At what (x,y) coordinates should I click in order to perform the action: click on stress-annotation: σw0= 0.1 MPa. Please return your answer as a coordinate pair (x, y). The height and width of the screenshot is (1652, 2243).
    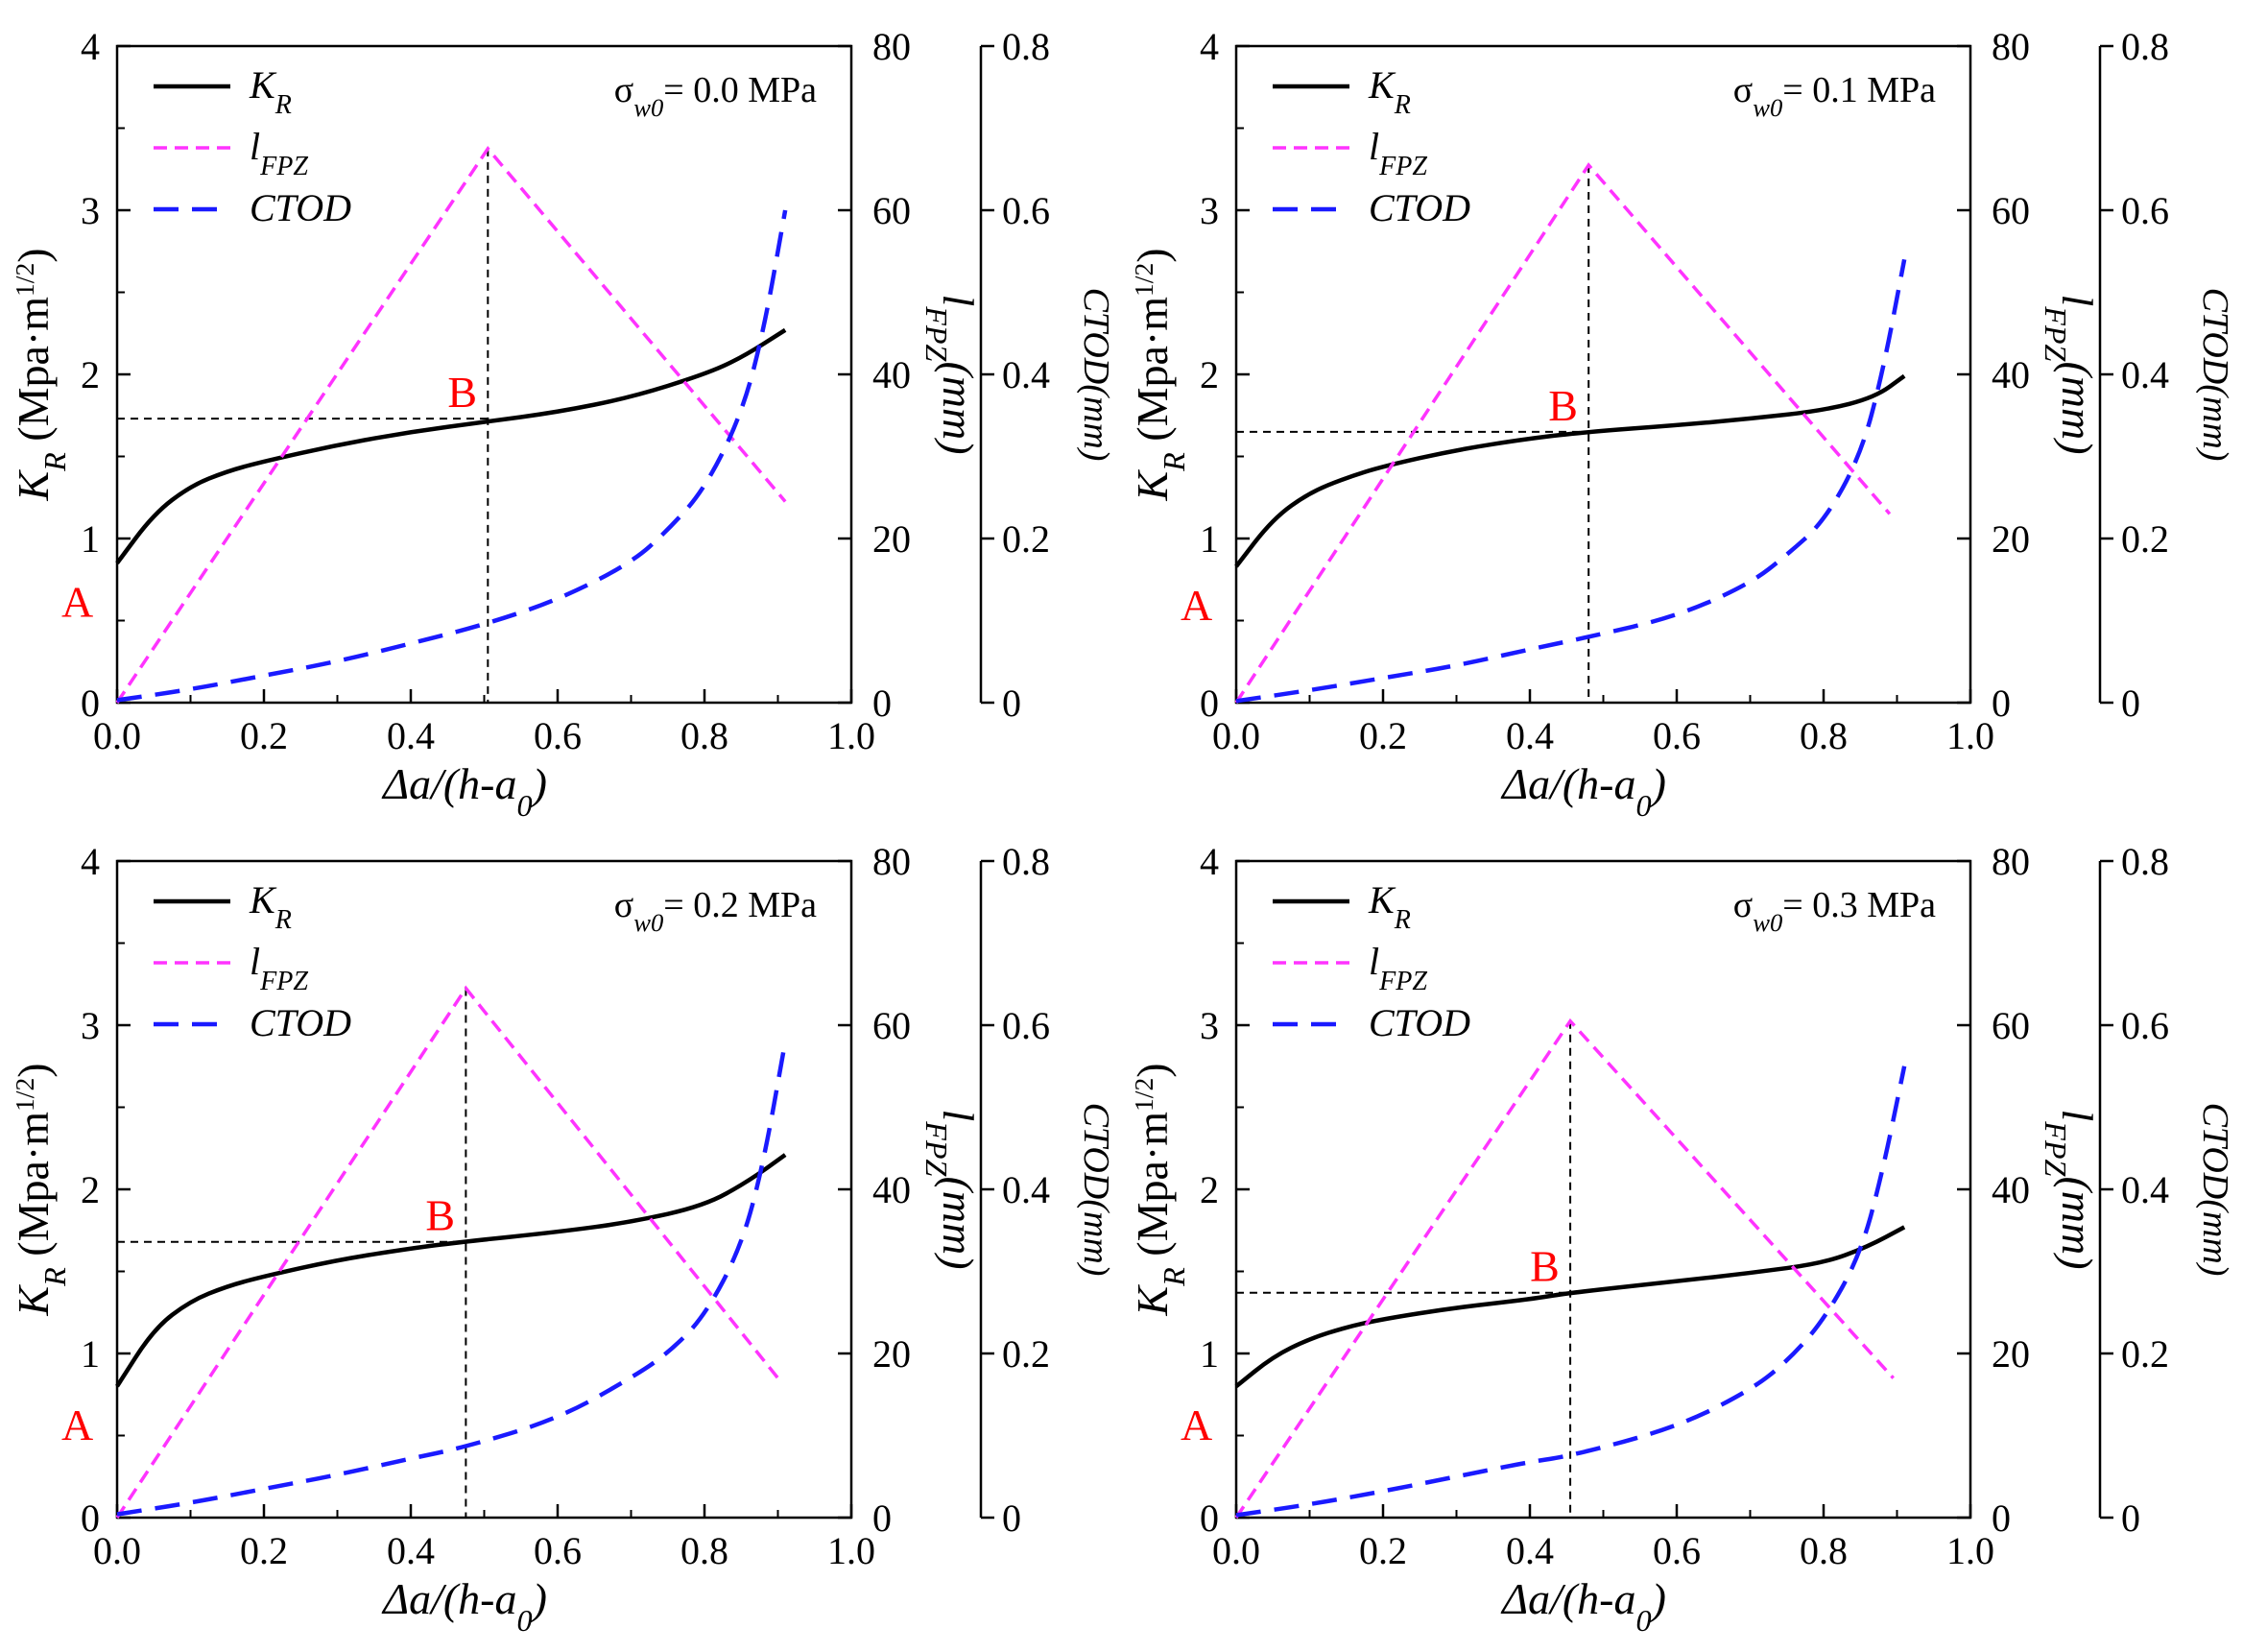
    Looking at the image, I should click on (1834, 96).